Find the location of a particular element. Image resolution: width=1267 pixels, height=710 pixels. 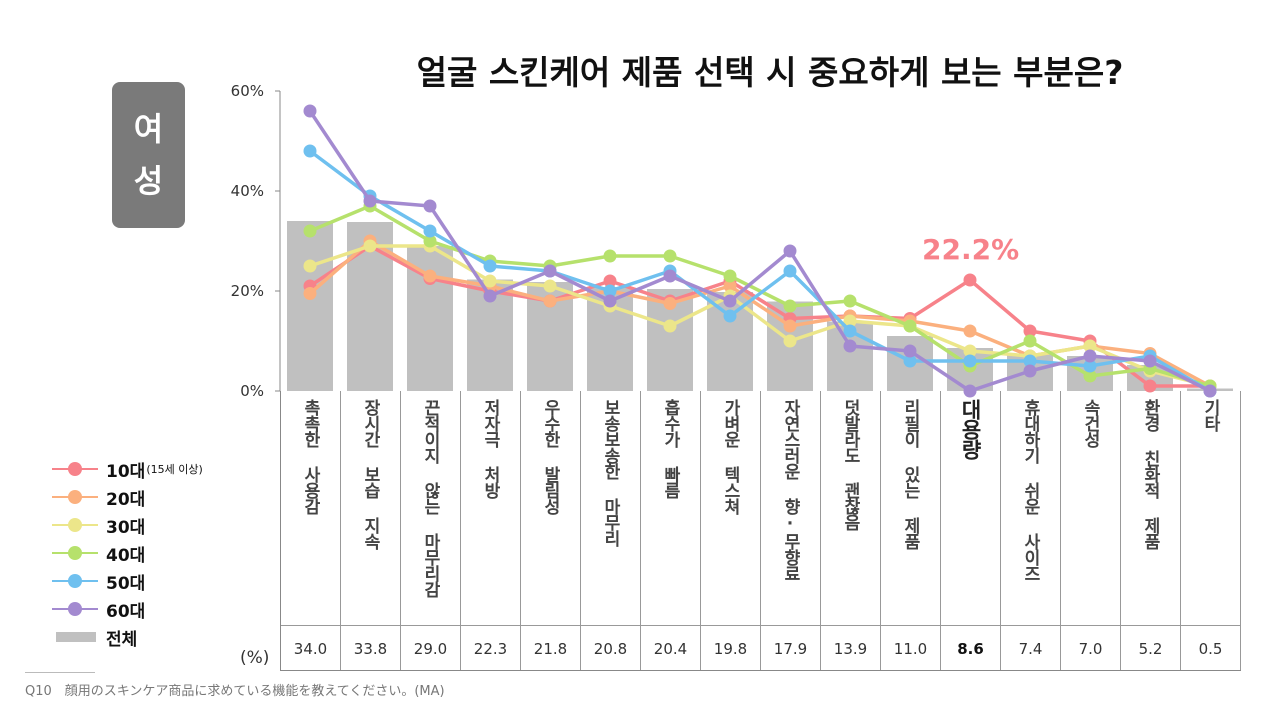

y-tick-label: 40% is located at coordinates (247, 191).